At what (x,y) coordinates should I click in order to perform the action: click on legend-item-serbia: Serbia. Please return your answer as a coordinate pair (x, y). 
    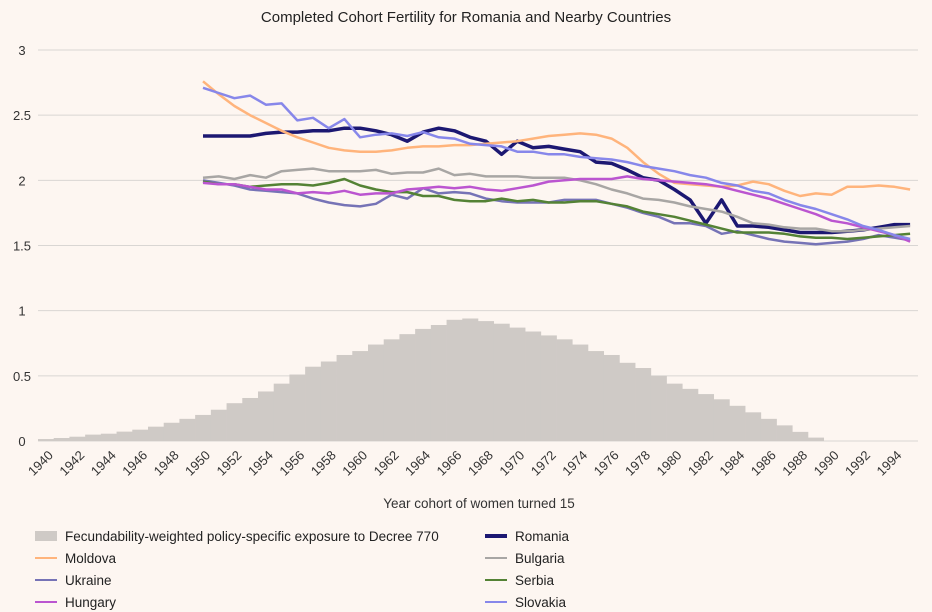
    Looking at the image, I should click on (519, 580).